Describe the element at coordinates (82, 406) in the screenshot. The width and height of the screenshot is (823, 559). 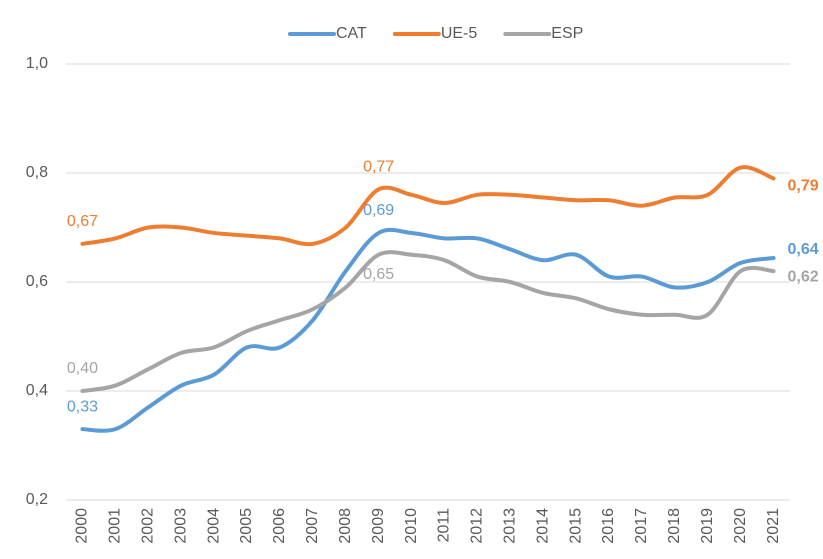
I see `data-label: 0,33` at that location.